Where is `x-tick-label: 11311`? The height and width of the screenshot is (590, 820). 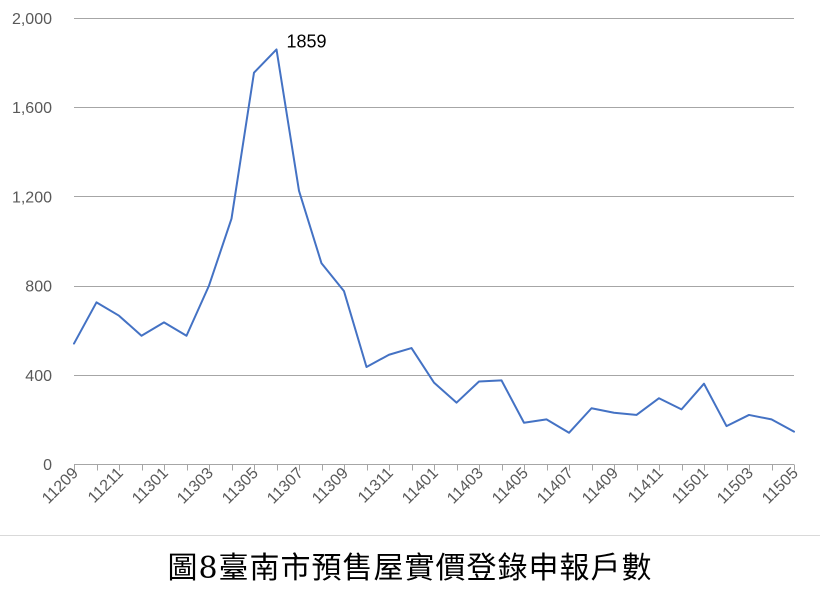 x-tick-label: 11311 is located at coordinates (376, 486).